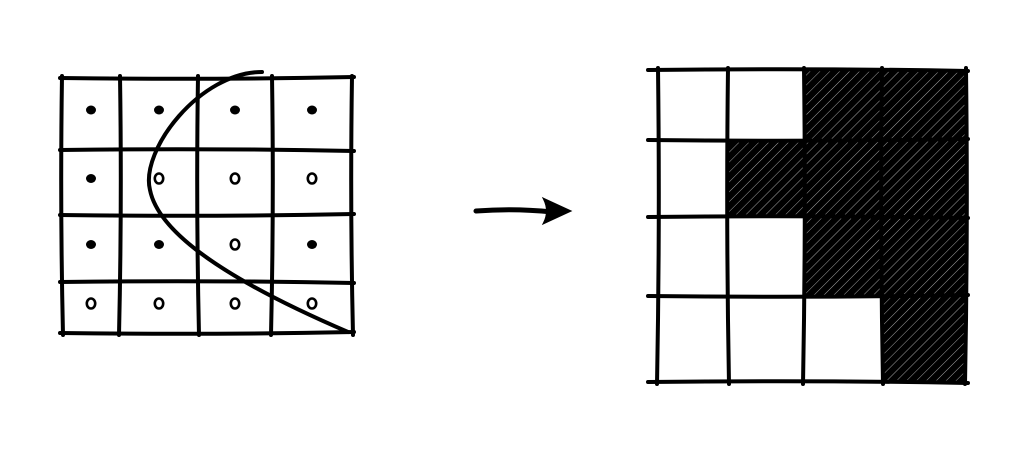  I want to click on right-arrow-icon, so click(523, 211).